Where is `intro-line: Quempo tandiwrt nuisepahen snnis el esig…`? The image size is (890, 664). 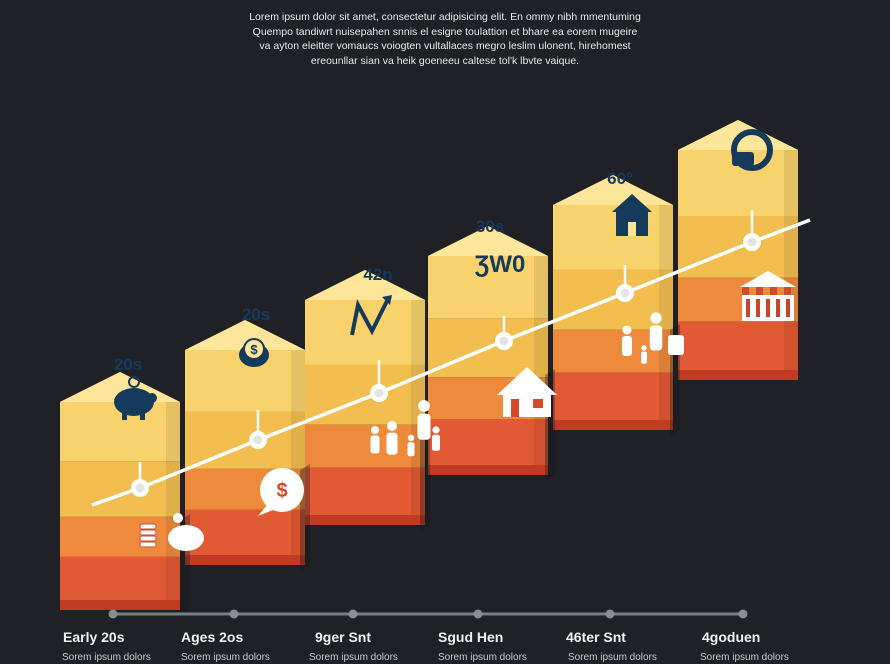 intro-line: Quempo tandiwrt nuisepahen snnis el esig… is located at coordinates (445, 31).